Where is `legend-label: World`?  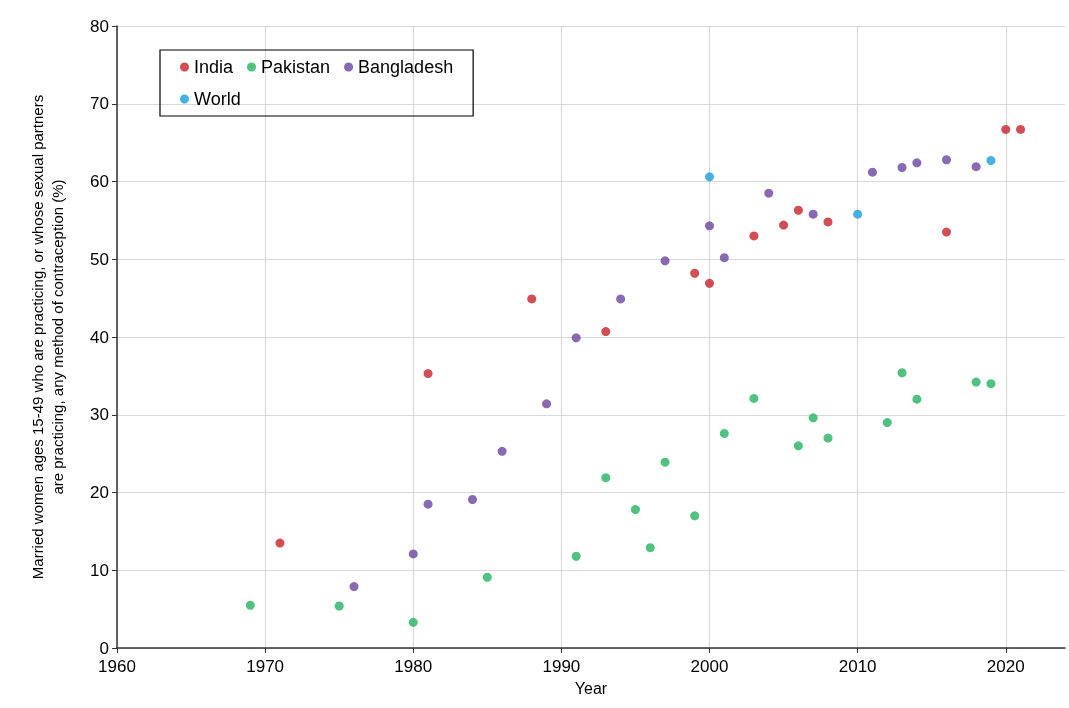
legend-label: World is located at coordinates (217, 99).